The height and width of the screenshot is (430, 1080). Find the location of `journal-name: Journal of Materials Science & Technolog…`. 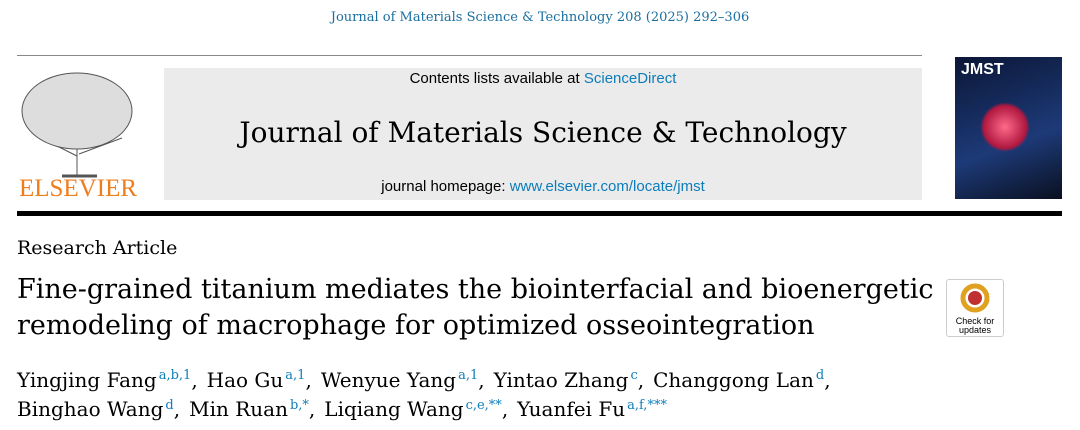

journal-name: Journal of Materials Science & Technolog… is located at coordinates (543, 132).